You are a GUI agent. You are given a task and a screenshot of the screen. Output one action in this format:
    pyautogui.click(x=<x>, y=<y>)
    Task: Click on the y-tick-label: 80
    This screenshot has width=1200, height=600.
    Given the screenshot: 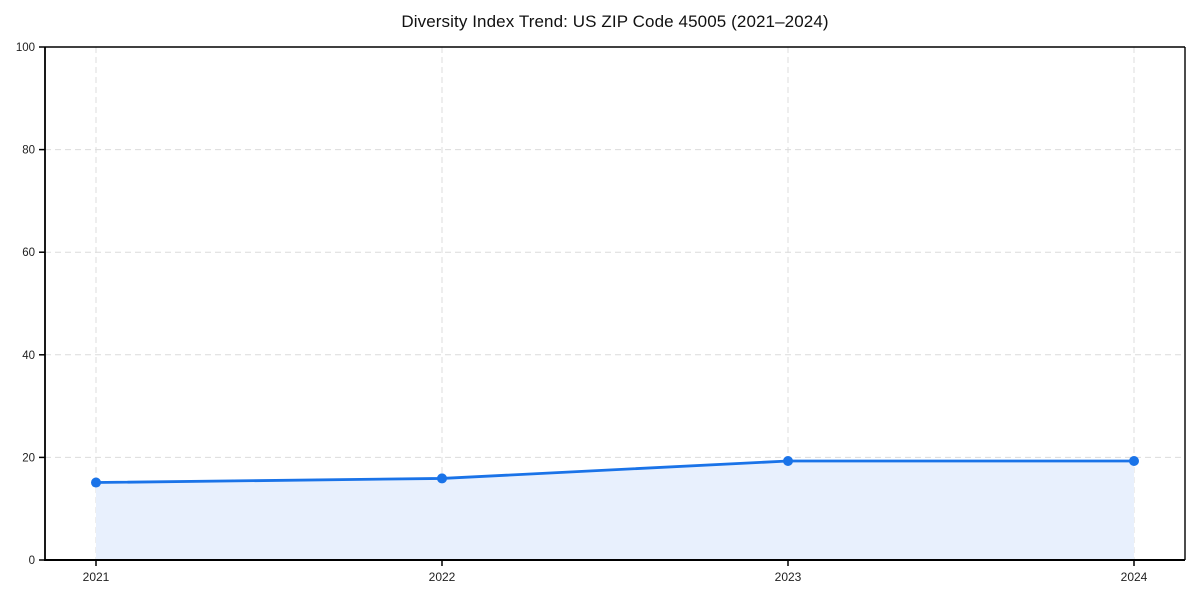 What is the action you would take?
    pyautogui.click(x=28, y=151)
    